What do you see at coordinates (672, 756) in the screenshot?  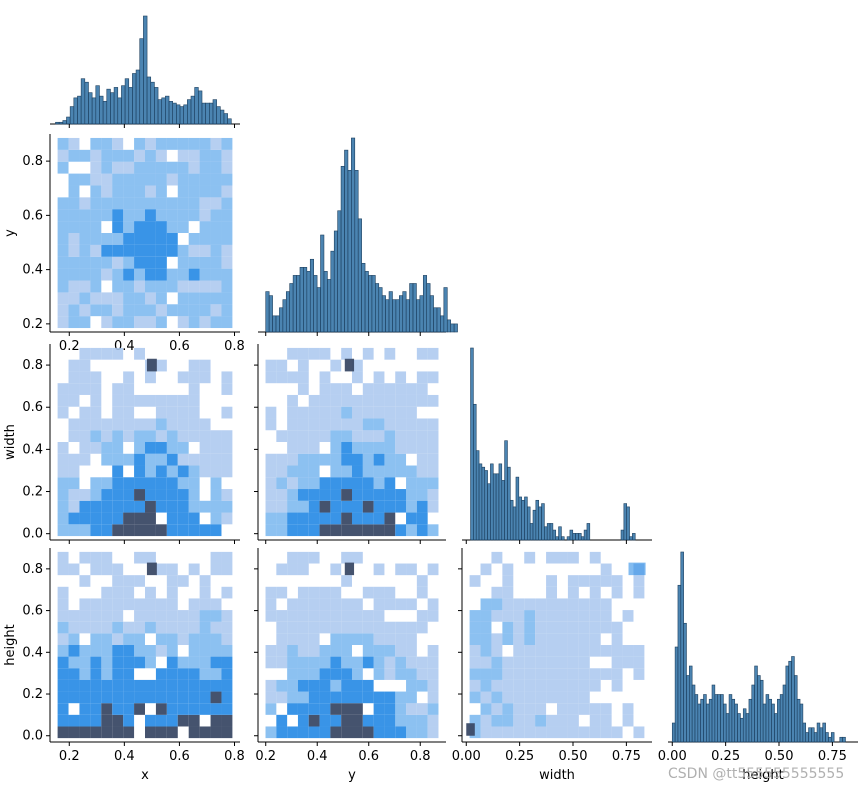 I see `x-tick-label: 0.00` at bounding box center [672, 756].